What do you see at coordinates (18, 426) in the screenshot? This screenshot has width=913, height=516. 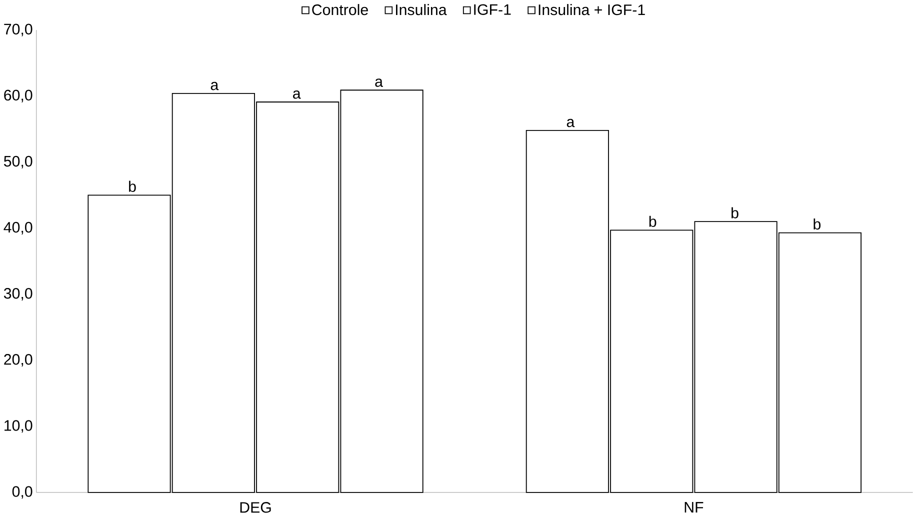 I see `y-tick-label: 10,0` at bounding box center [18, 426].